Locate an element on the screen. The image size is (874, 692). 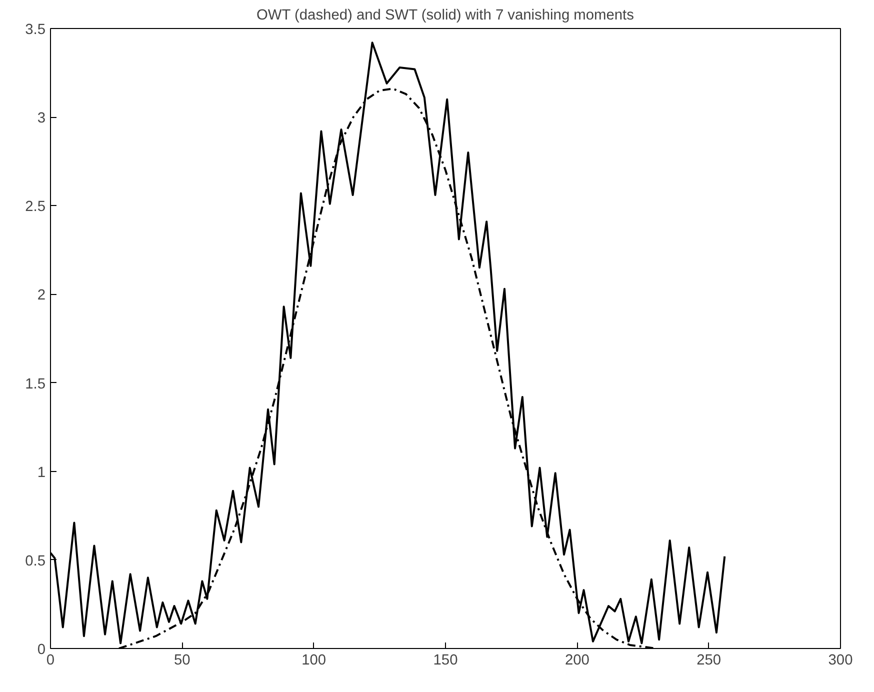
y-tick-label: 3.5 is located at coordinates (35, 30).